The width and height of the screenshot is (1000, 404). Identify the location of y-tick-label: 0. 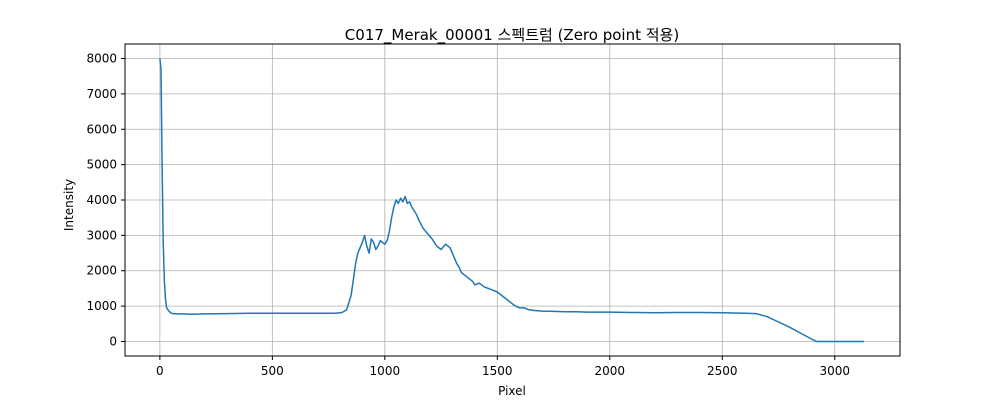
(113, 341).